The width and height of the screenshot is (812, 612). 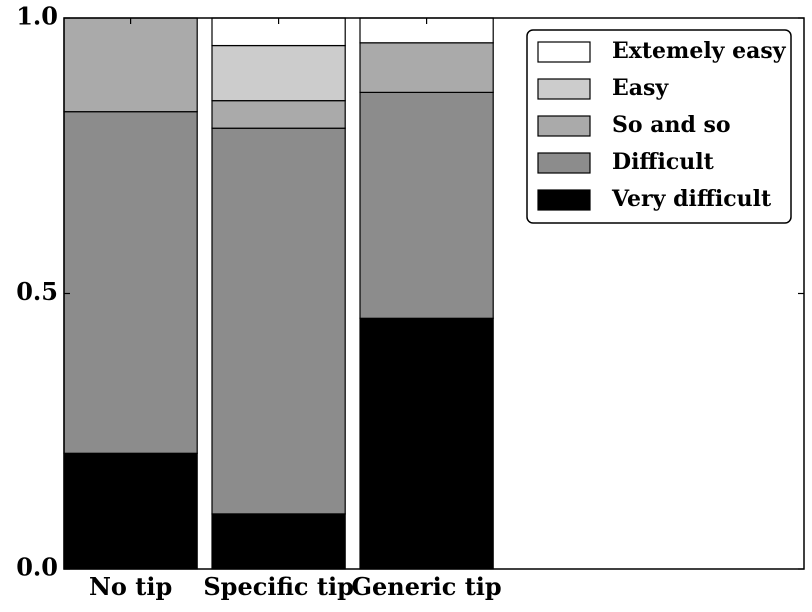 I want to click on legend-swatch-easy, so click(x=564, y=89).